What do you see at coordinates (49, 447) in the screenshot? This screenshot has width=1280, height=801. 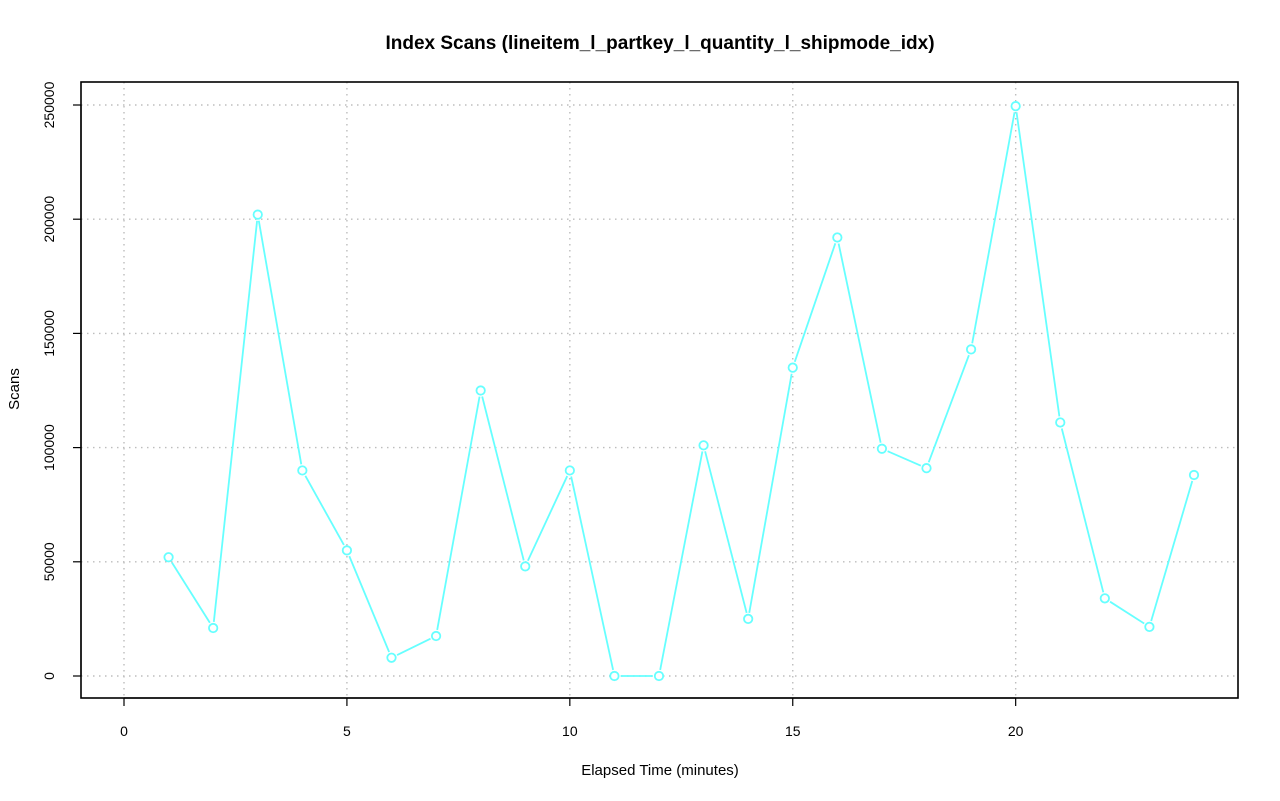 I see `y-tick-label: 100000` at bounding box center [49, 447].